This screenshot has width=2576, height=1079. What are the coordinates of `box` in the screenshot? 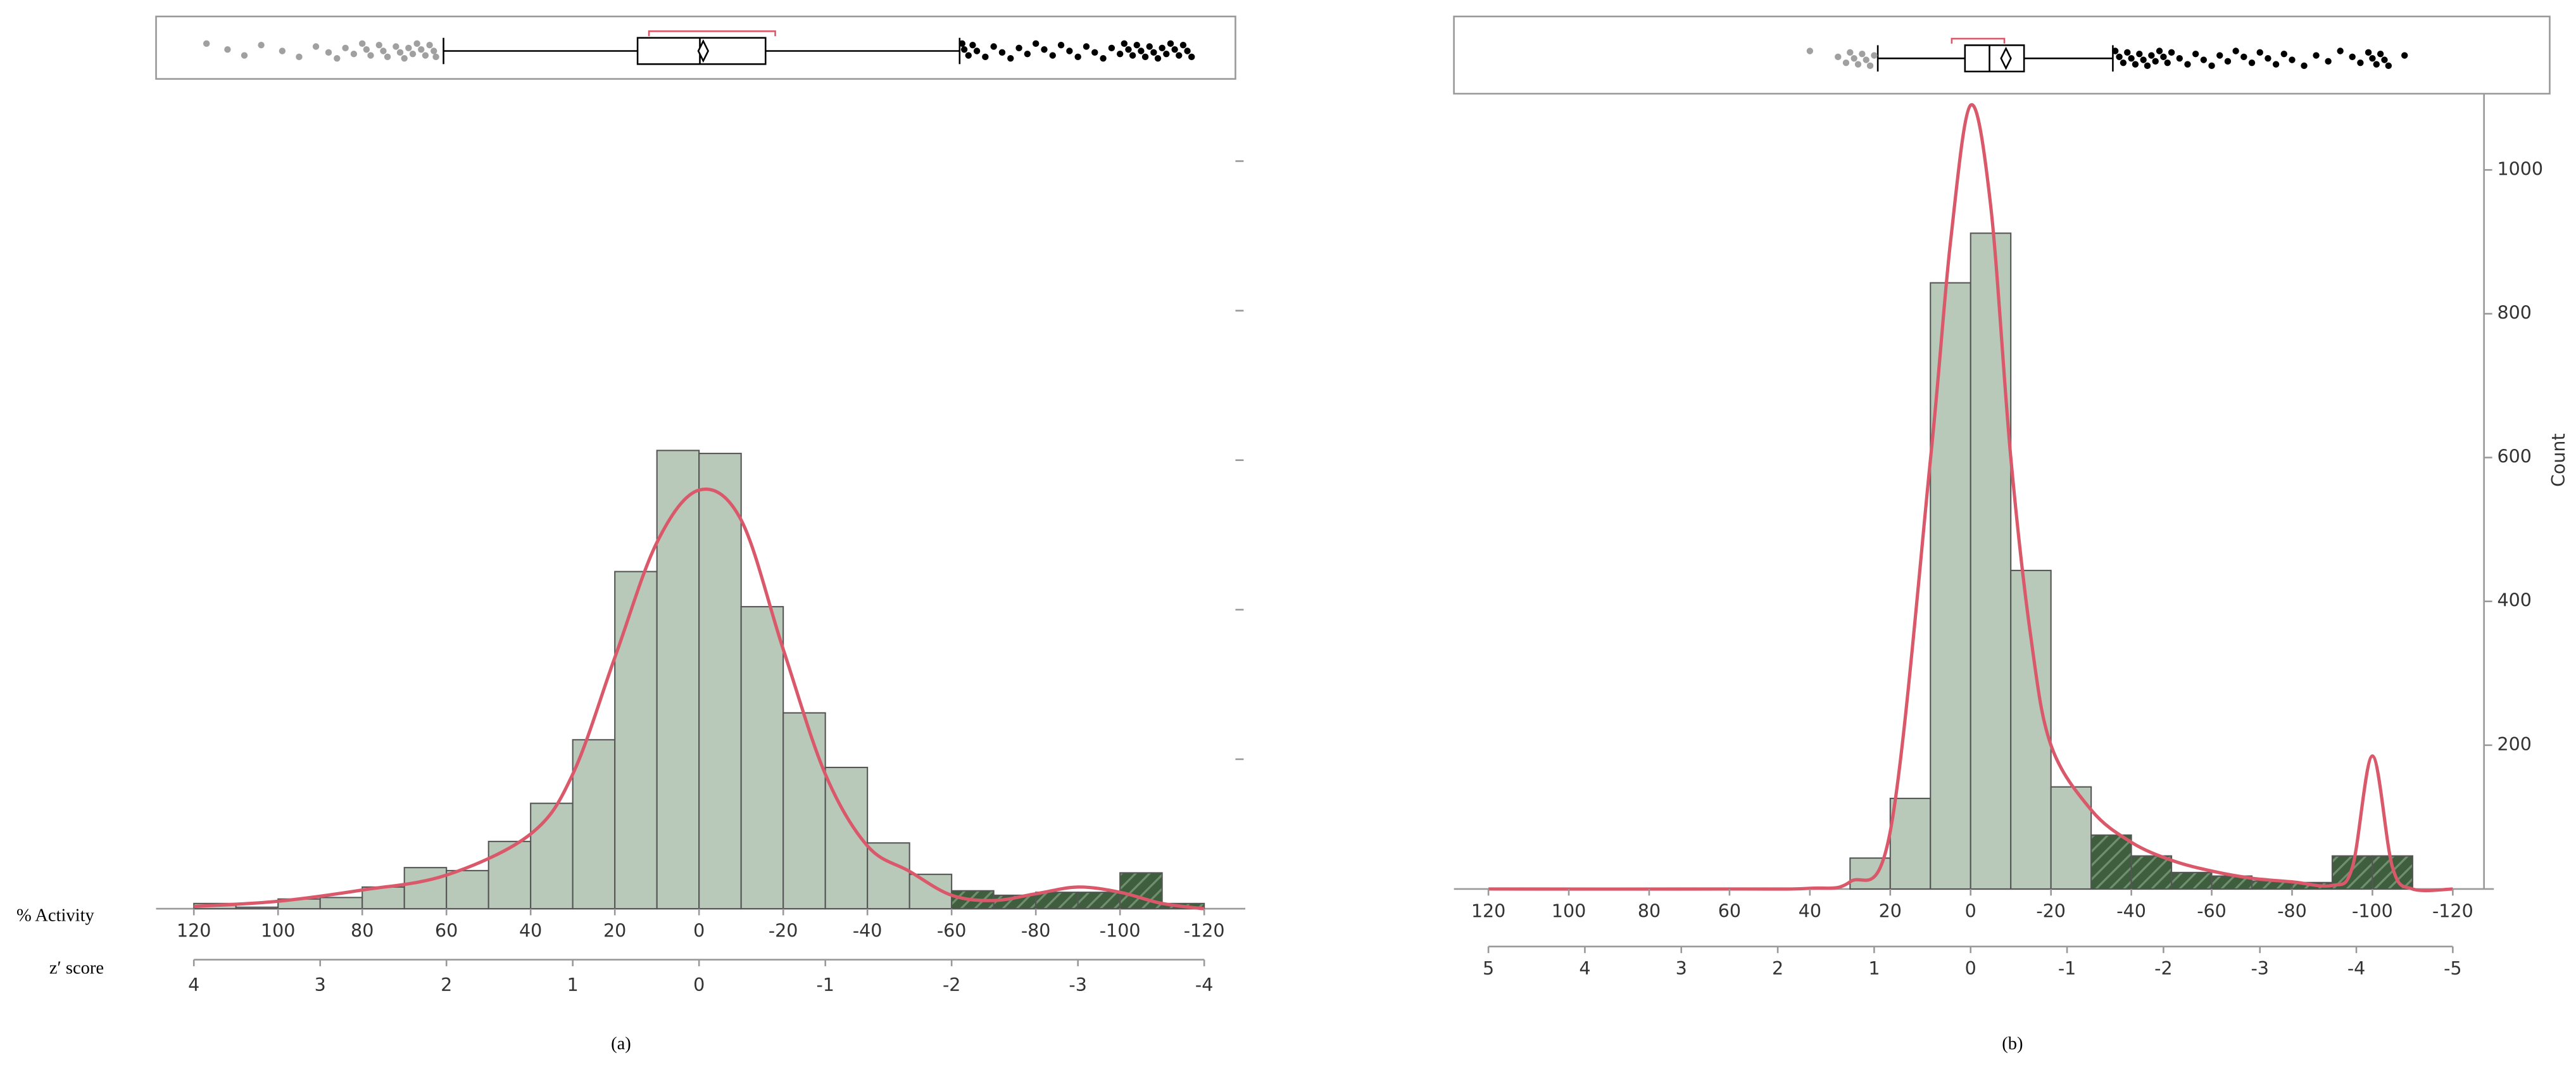 It's located at (1994, 58).